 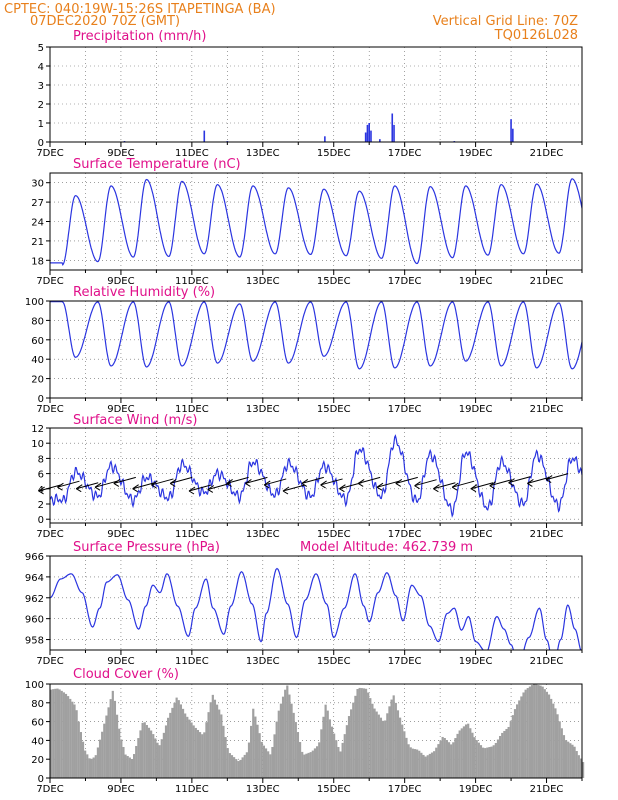 What do you see at coordinates (34, 599) in the screenshot?
I see `y-tick-label: 962` at bounding box center [34, 599].